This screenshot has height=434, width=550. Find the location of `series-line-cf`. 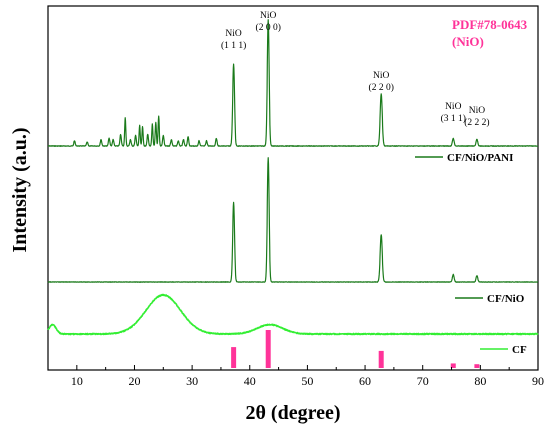

series-line-cf is located at coordinates (293, 314).